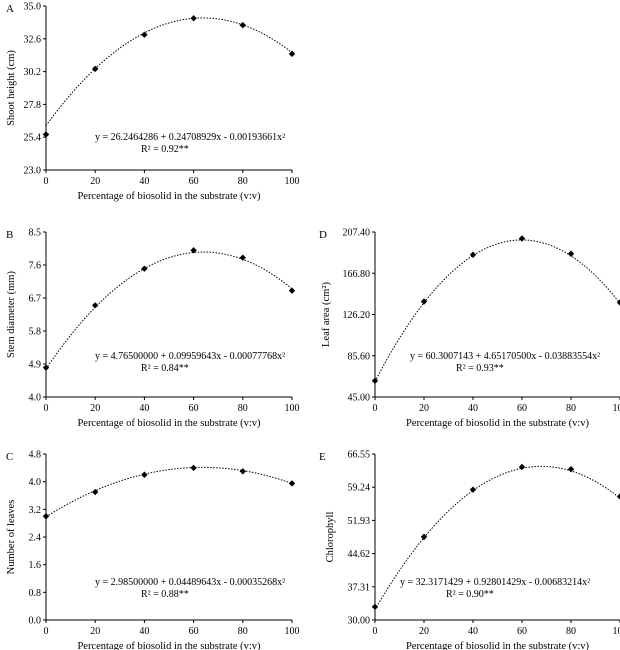 The height and width of the screenshot is (650, 620). I want to click on panel-a-r-squared: R² = 0.92**, so click(165, 149).